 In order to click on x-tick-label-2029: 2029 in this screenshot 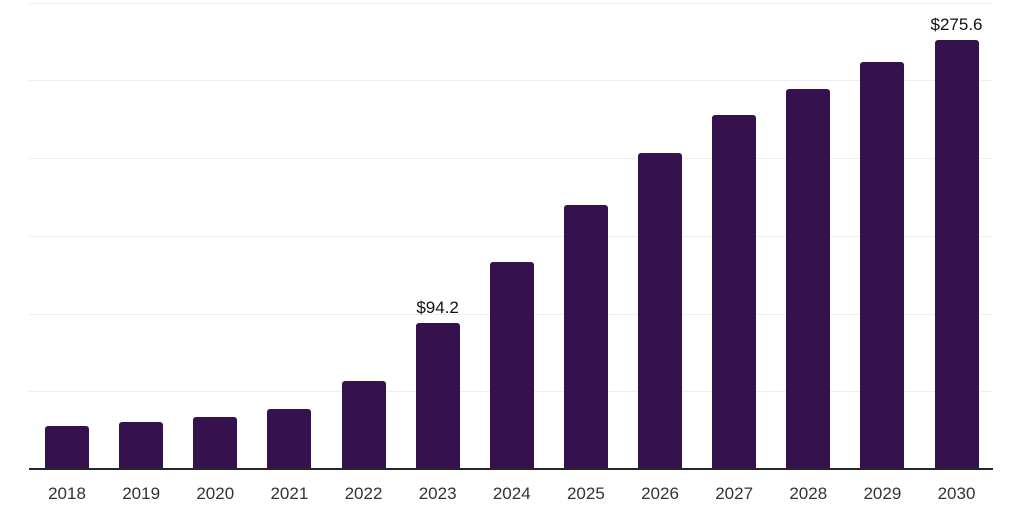, I will do `click(882, 493)`.